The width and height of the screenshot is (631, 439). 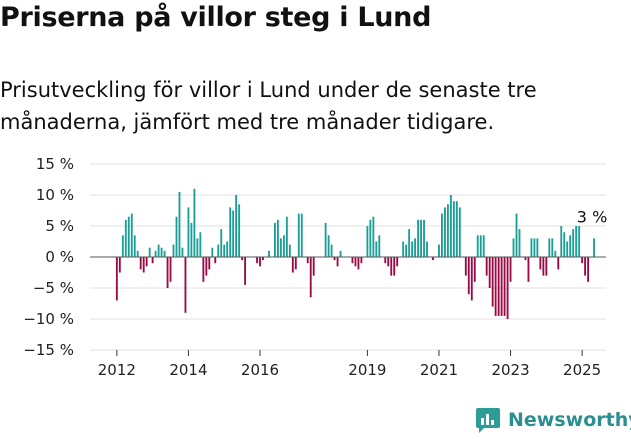 What do you see at coordinates (488, 420) in the screenshot?
I see `newsworthy-chart-icon` at bounding box center [488, 420].